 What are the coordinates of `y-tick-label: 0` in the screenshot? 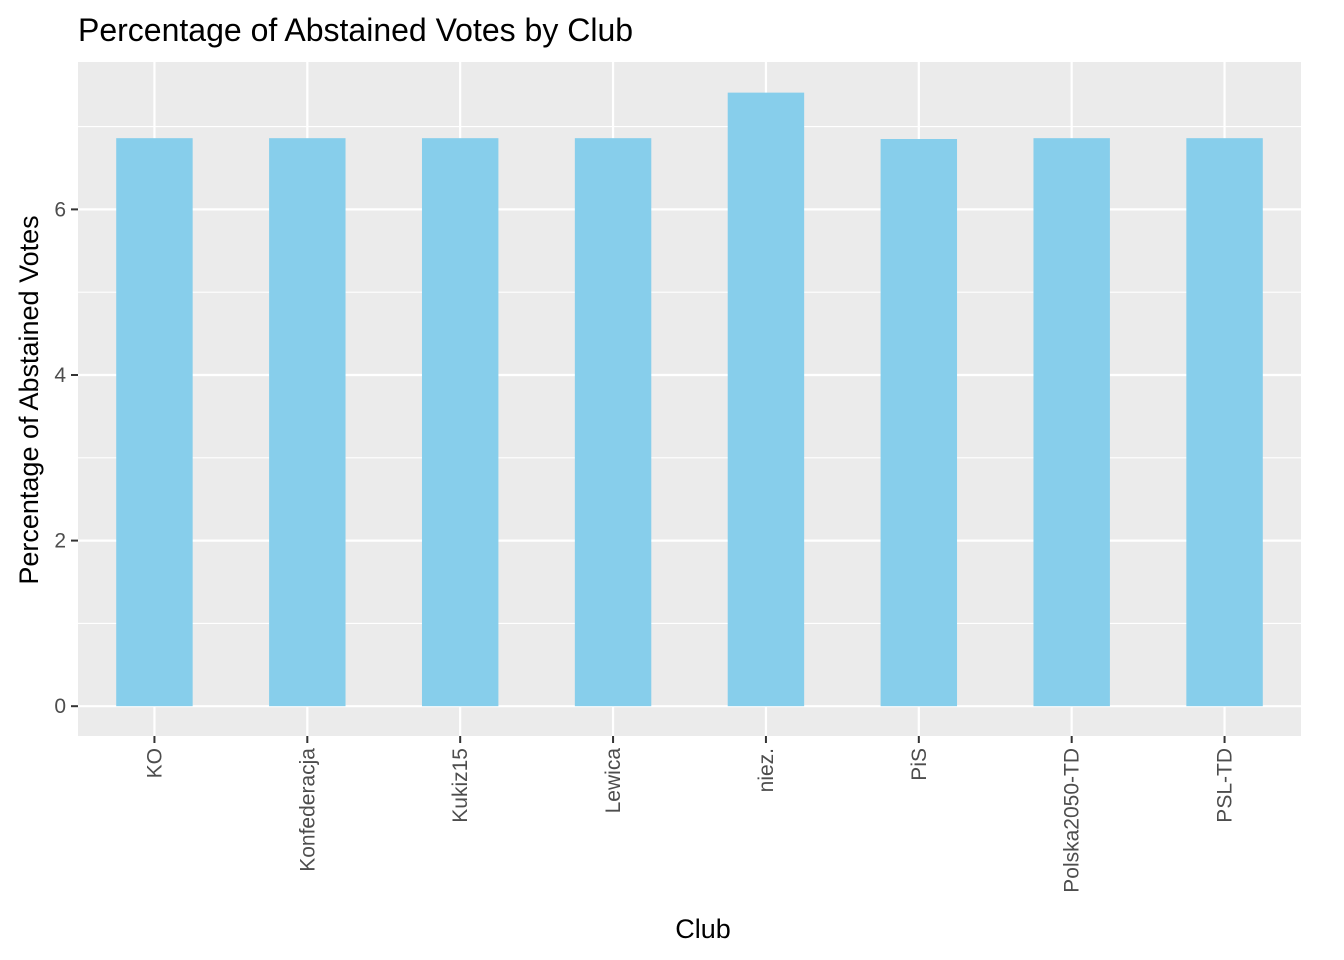 It's located at (60, 706).